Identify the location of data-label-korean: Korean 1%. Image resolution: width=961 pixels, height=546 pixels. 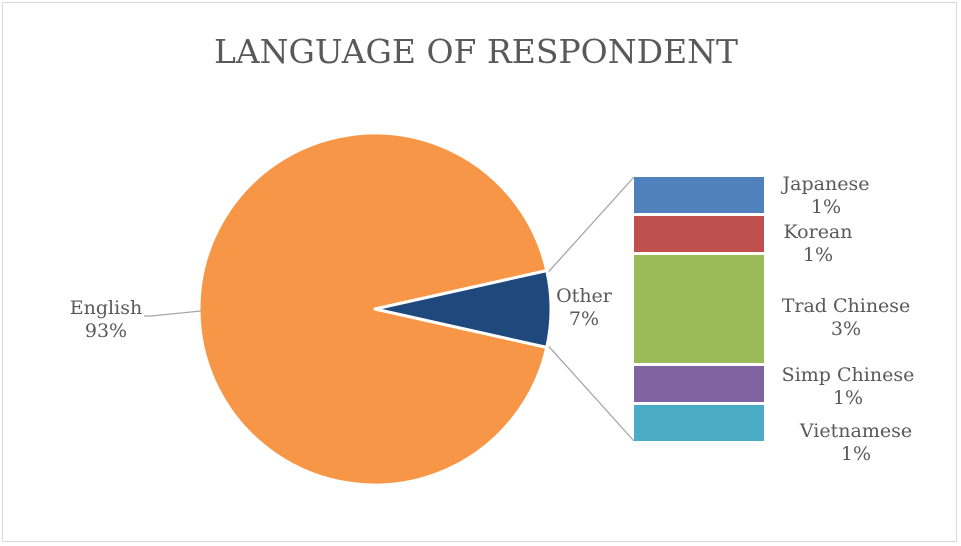
(817, 243).